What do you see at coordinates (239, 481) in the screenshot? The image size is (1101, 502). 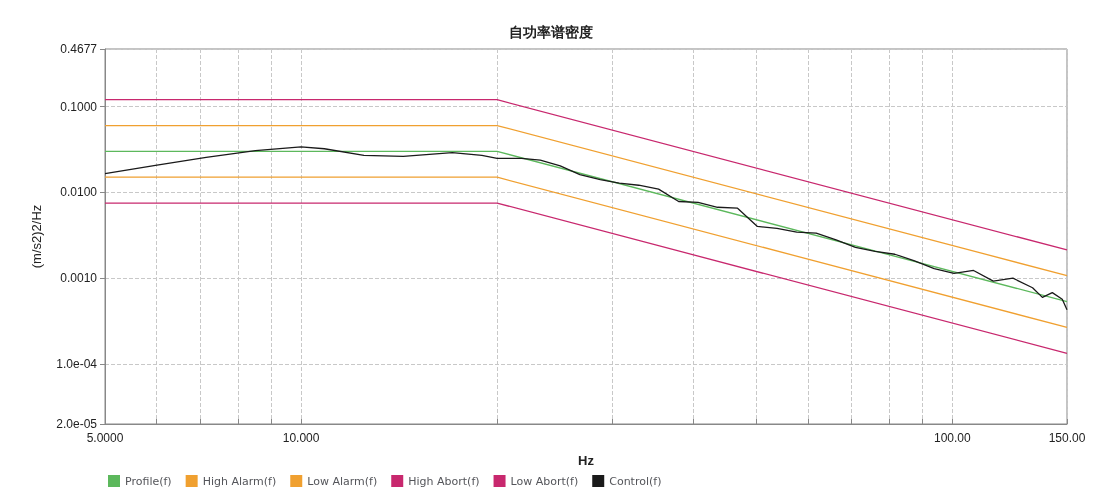 I see `legend-label: High Alarm(f)` at bounding box center [239, 481].